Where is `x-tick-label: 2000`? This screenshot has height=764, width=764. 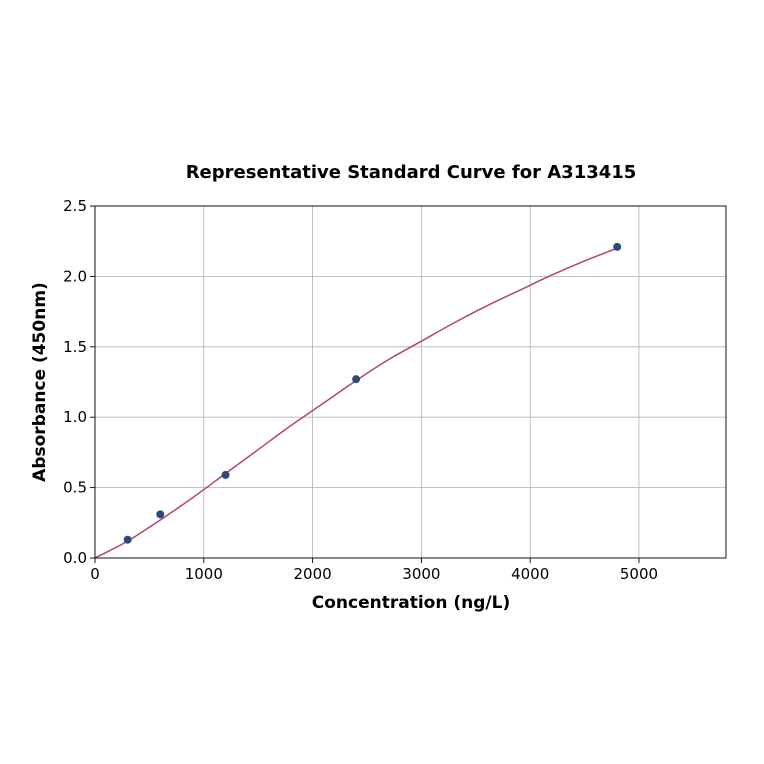 x-tick-label: 2000 is located at coordinates (312, 574).